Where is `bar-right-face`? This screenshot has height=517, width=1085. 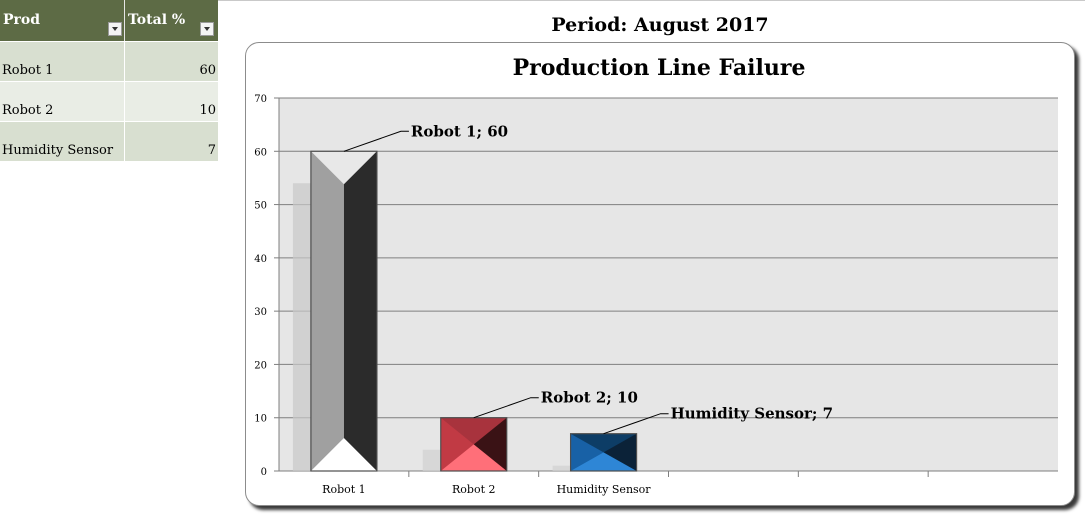
bar-right-face is located at coordinates (360, 311).